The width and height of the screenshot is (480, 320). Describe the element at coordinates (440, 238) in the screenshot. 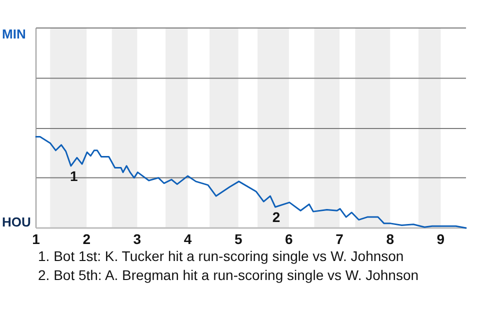

I see `x-tick-label: 9` at that location.